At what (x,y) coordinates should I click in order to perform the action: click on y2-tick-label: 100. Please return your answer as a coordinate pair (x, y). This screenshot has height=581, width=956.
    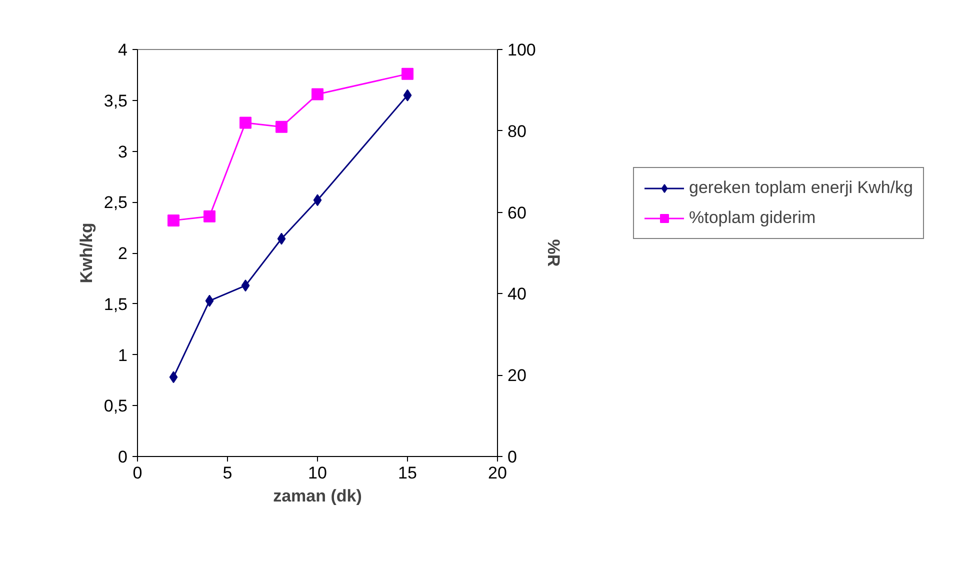
    Looking at the image, I should click on (522, 50).